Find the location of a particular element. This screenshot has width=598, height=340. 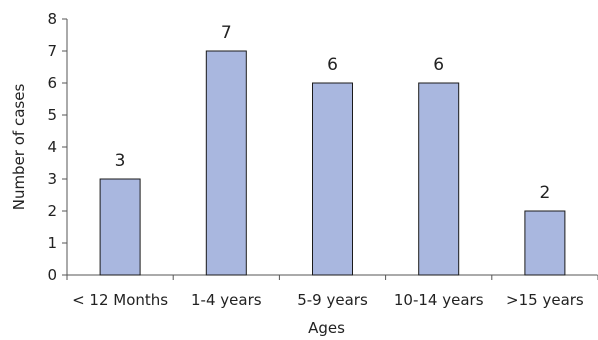

bar-value-label: 3 is located at coordinates (120, 161).